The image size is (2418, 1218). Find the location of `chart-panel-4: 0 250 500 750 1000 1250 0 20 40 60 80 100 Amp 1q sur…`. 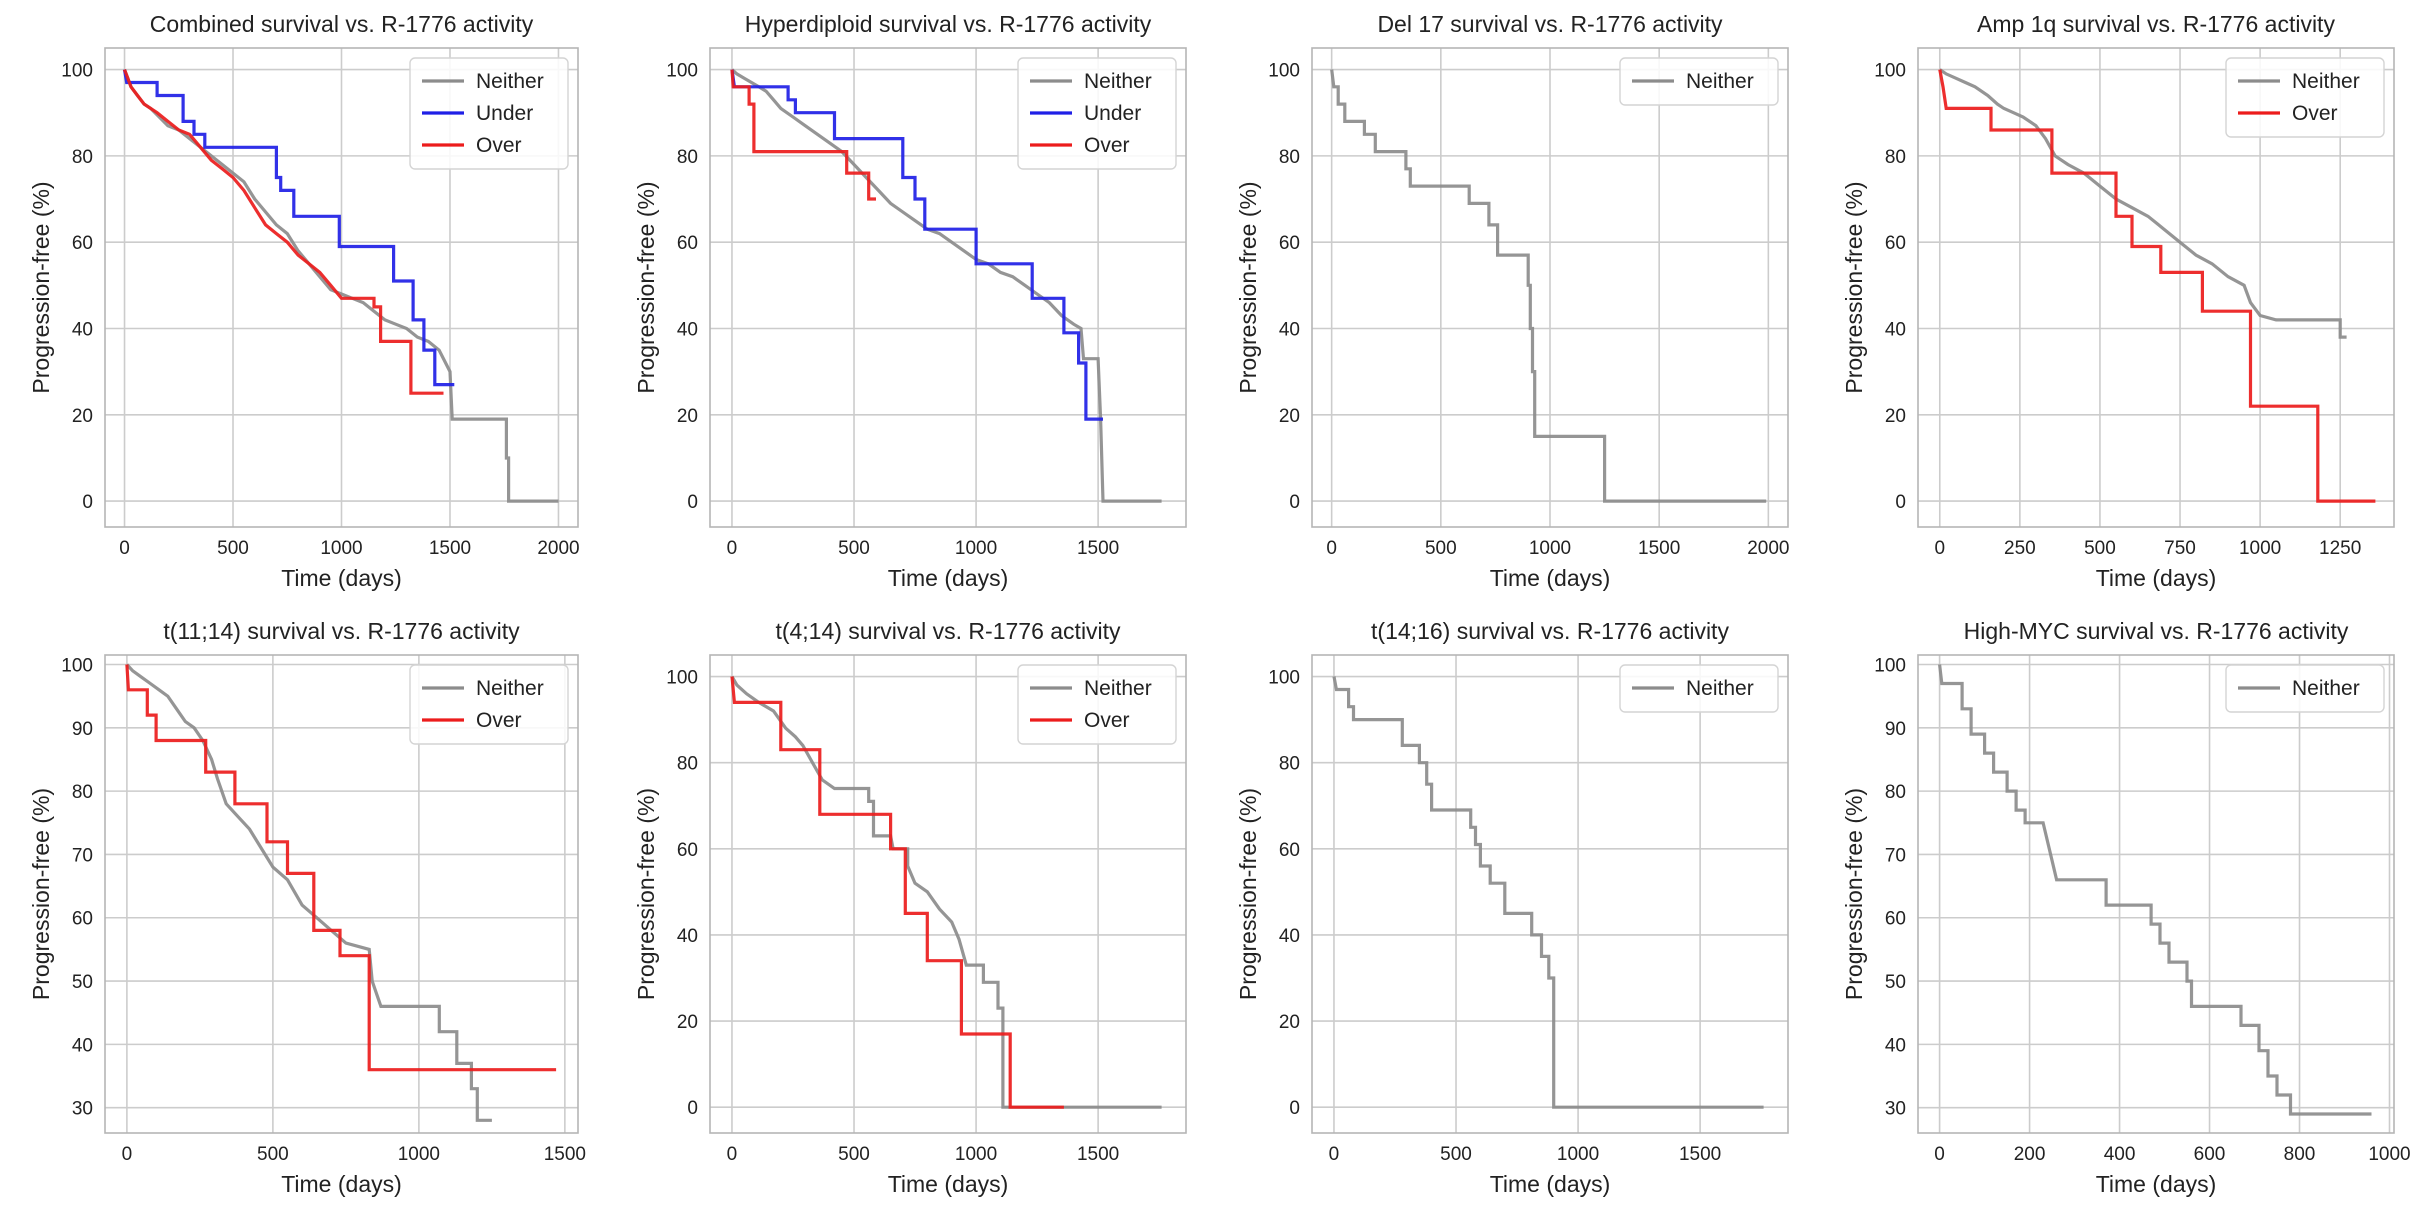

chart-panel-4: 0 250 500 750 1000 1250 0 20 40 60 80 100 Amp 1q sur… is located at coordinates (2118, 301).